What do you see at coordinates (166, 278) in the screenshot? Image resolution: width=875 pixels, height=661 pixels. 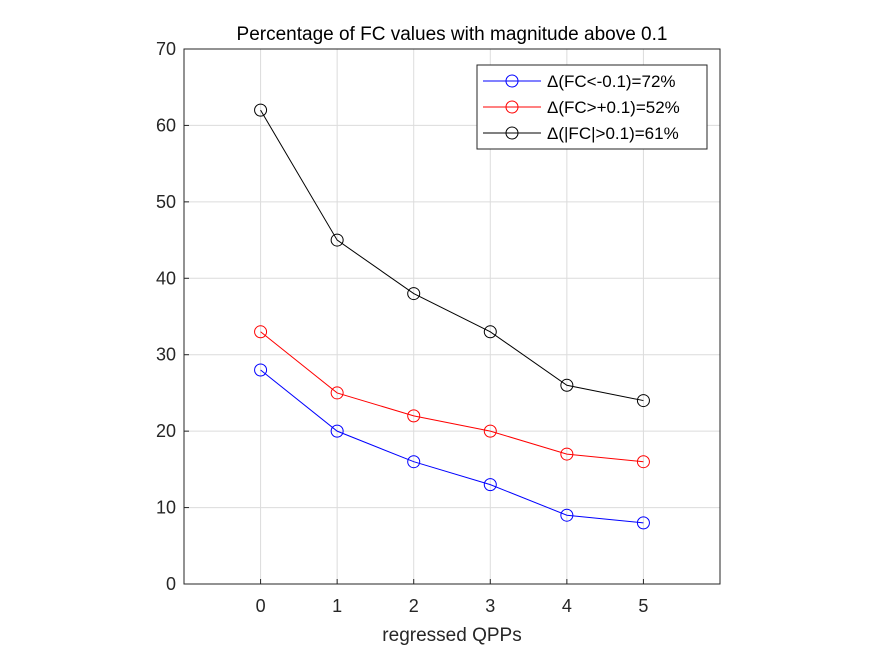 I see `y-tick-label: 40` at bounding box center [166, 278].